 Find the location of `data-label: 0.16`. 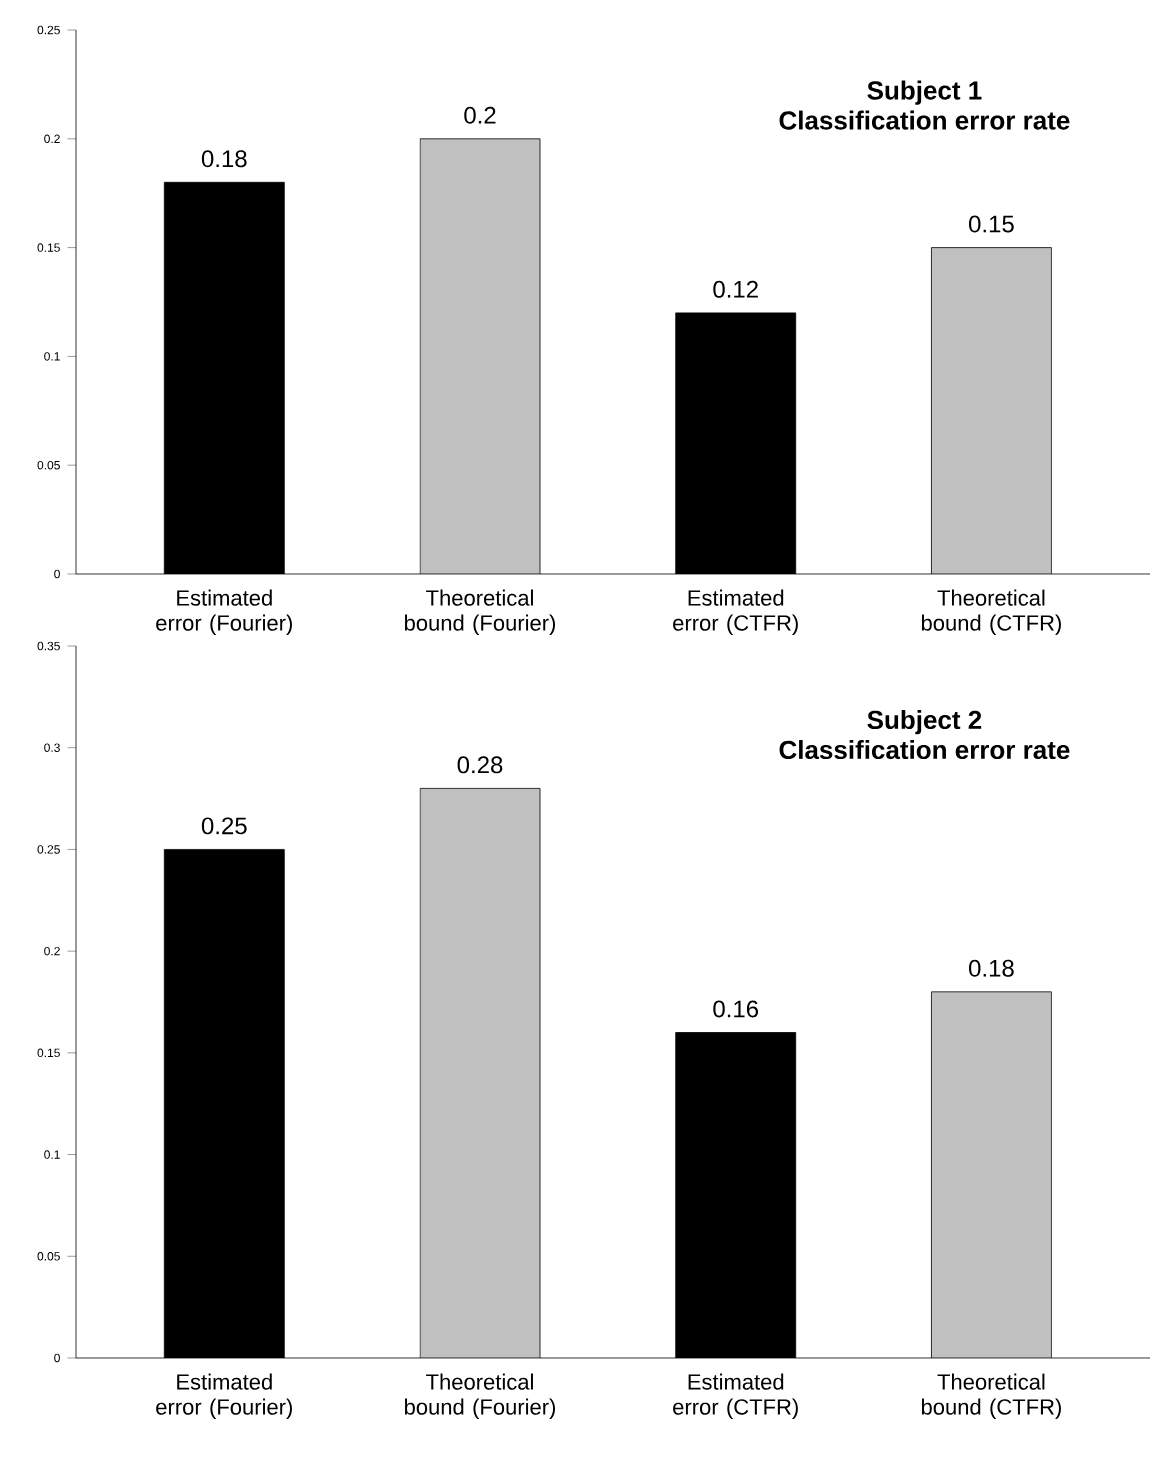

data-label: 0.16 is located at coordinates (736, 1009).